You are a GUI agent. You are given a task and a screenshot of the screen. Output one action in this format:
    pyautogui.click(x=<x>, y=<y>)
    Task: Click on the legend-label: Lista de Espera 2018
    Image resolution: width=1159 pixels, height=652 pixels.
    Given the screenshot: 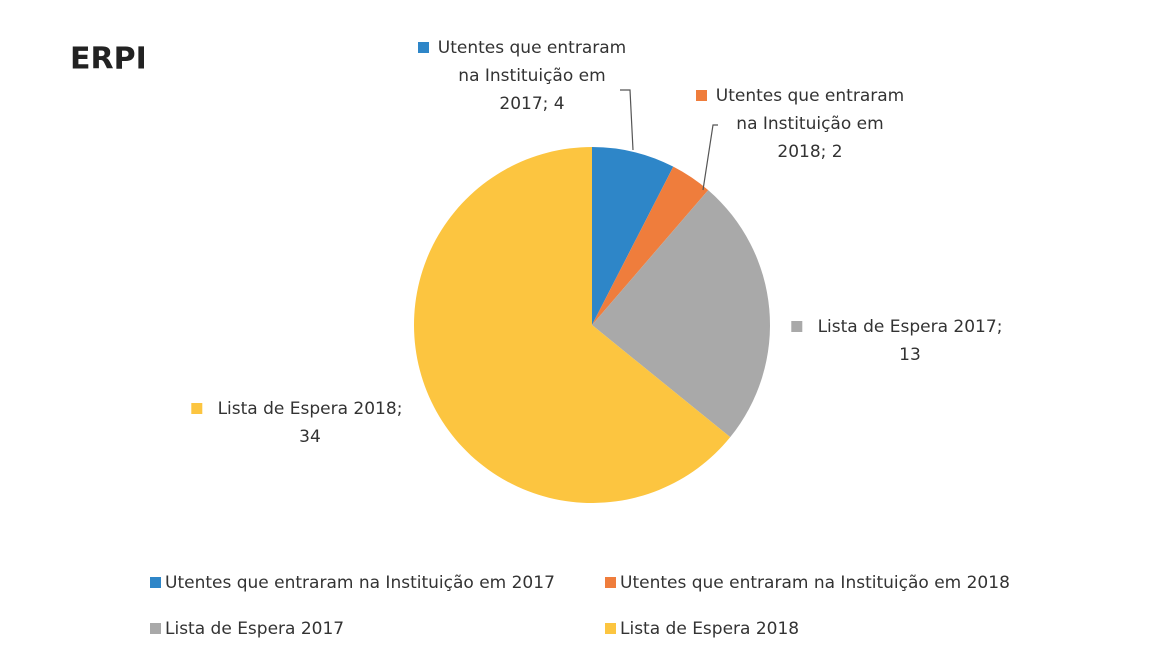 What is the action you would take?
    pyautogui.click(x=709, y=629)
    